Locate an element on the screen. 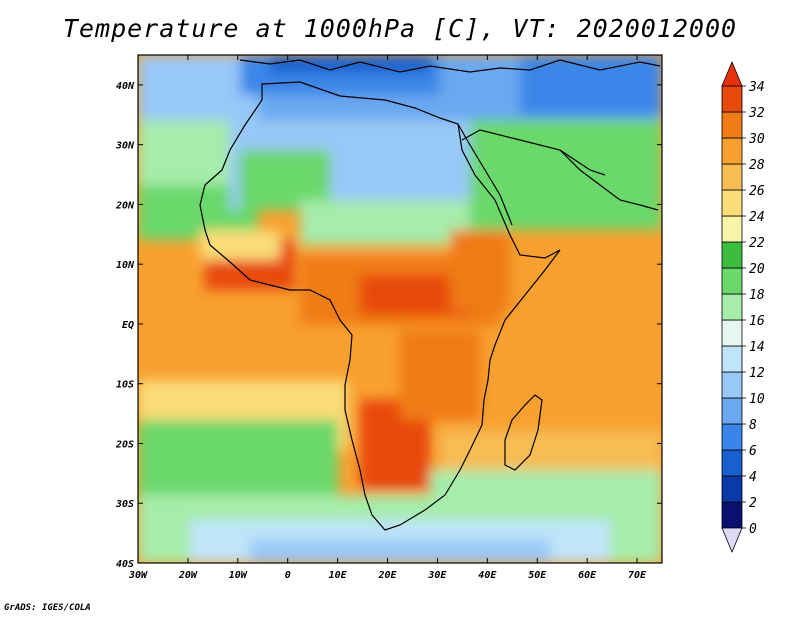  y-tick-label: 20N is located at coordinates (125, 205).